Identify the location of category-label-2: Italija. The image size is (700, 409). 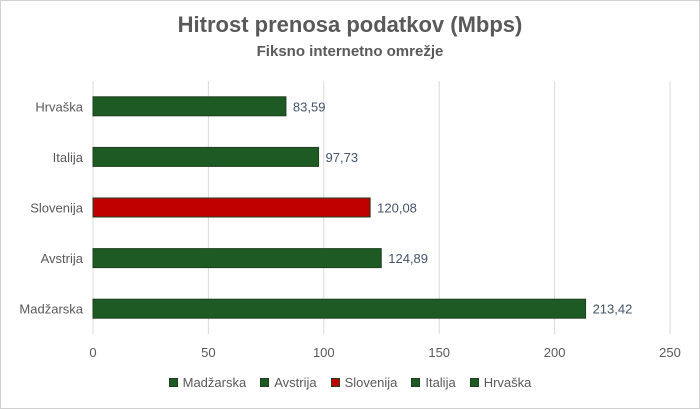
(68, 157).